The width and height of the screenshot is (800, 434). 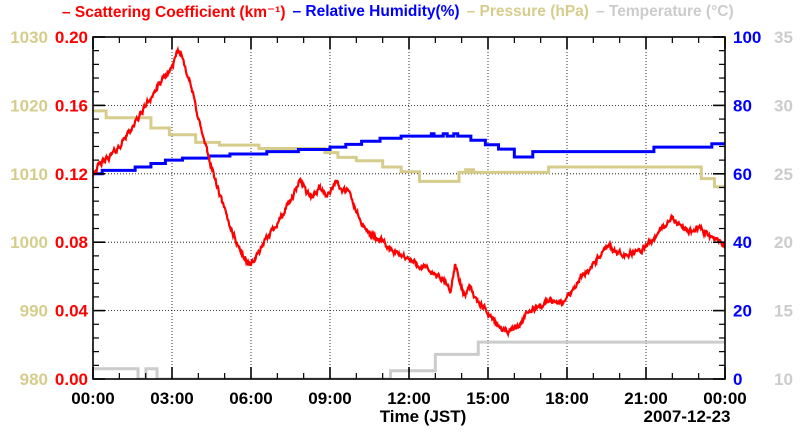 I want to click on x-tick-label: 12:00, so click(x=408, y=398).